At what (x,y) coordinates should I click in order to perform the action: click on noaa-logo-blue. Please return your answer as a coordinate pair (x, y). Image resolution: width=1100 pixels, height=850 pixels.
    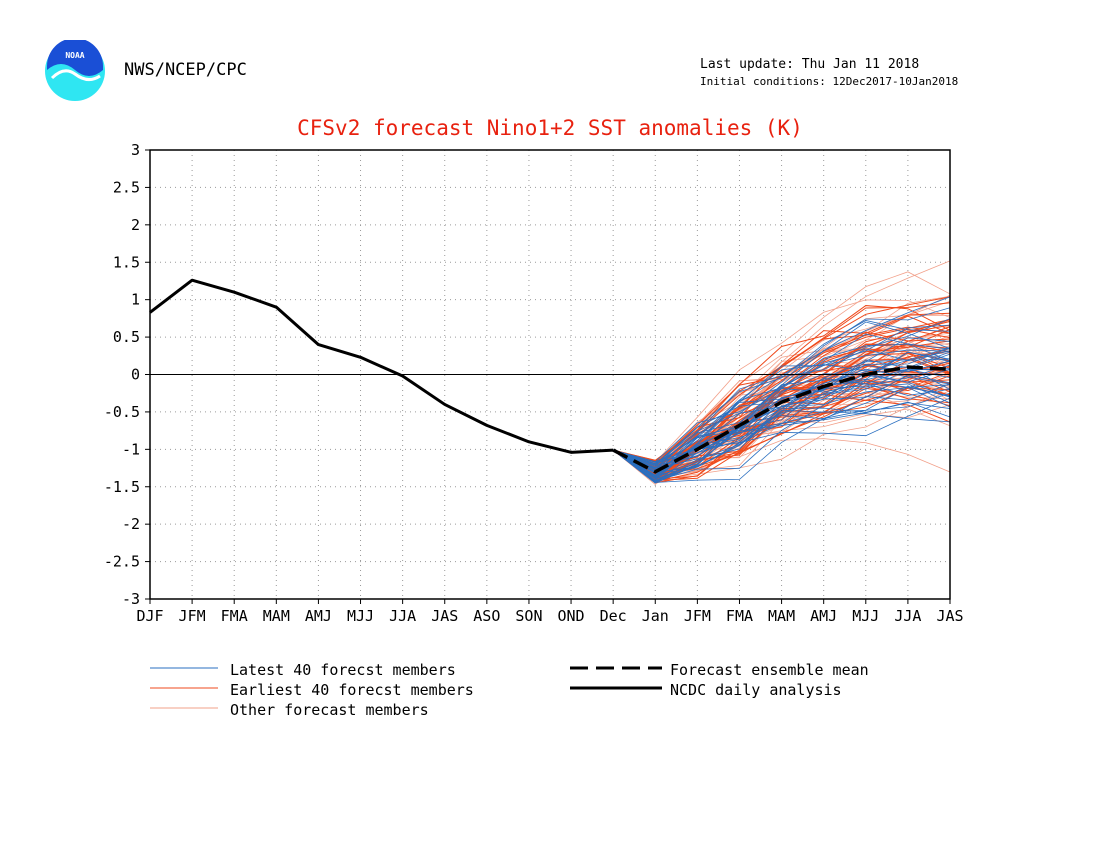
    Looking at the image, I should click on (75, 58).